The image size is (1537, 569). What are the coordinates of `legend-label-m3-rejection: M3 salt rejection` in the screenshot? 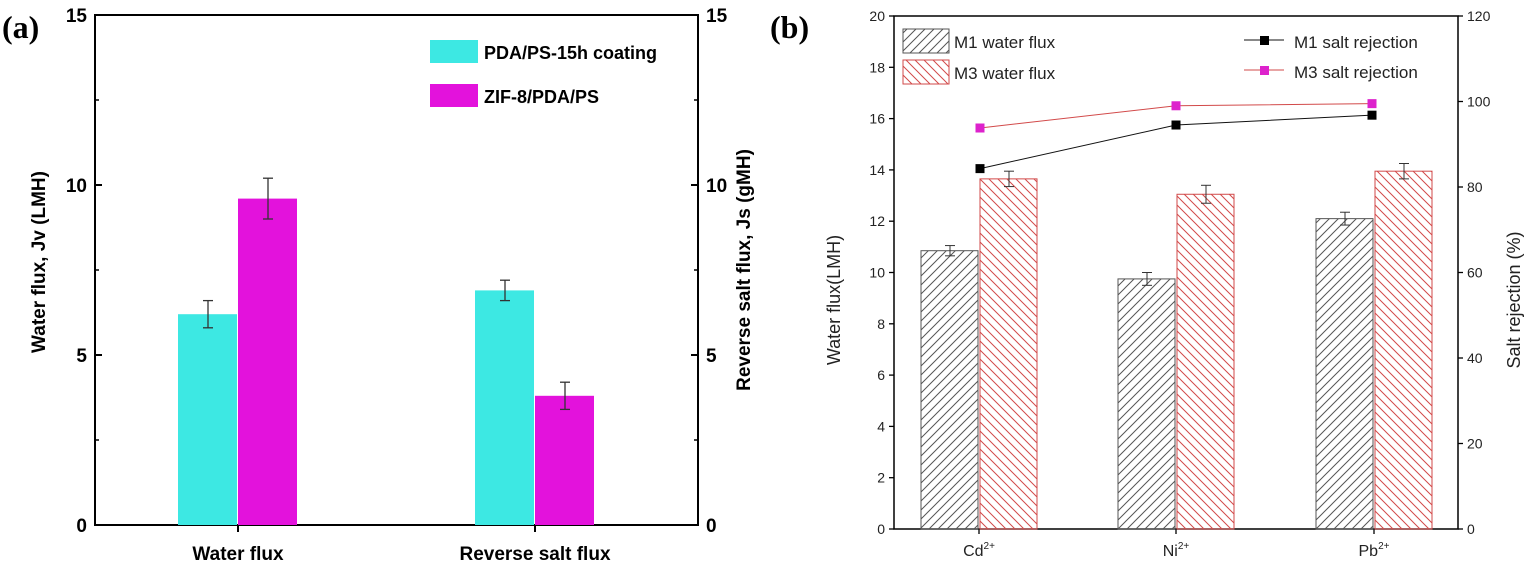 It's located at (1356, 72).